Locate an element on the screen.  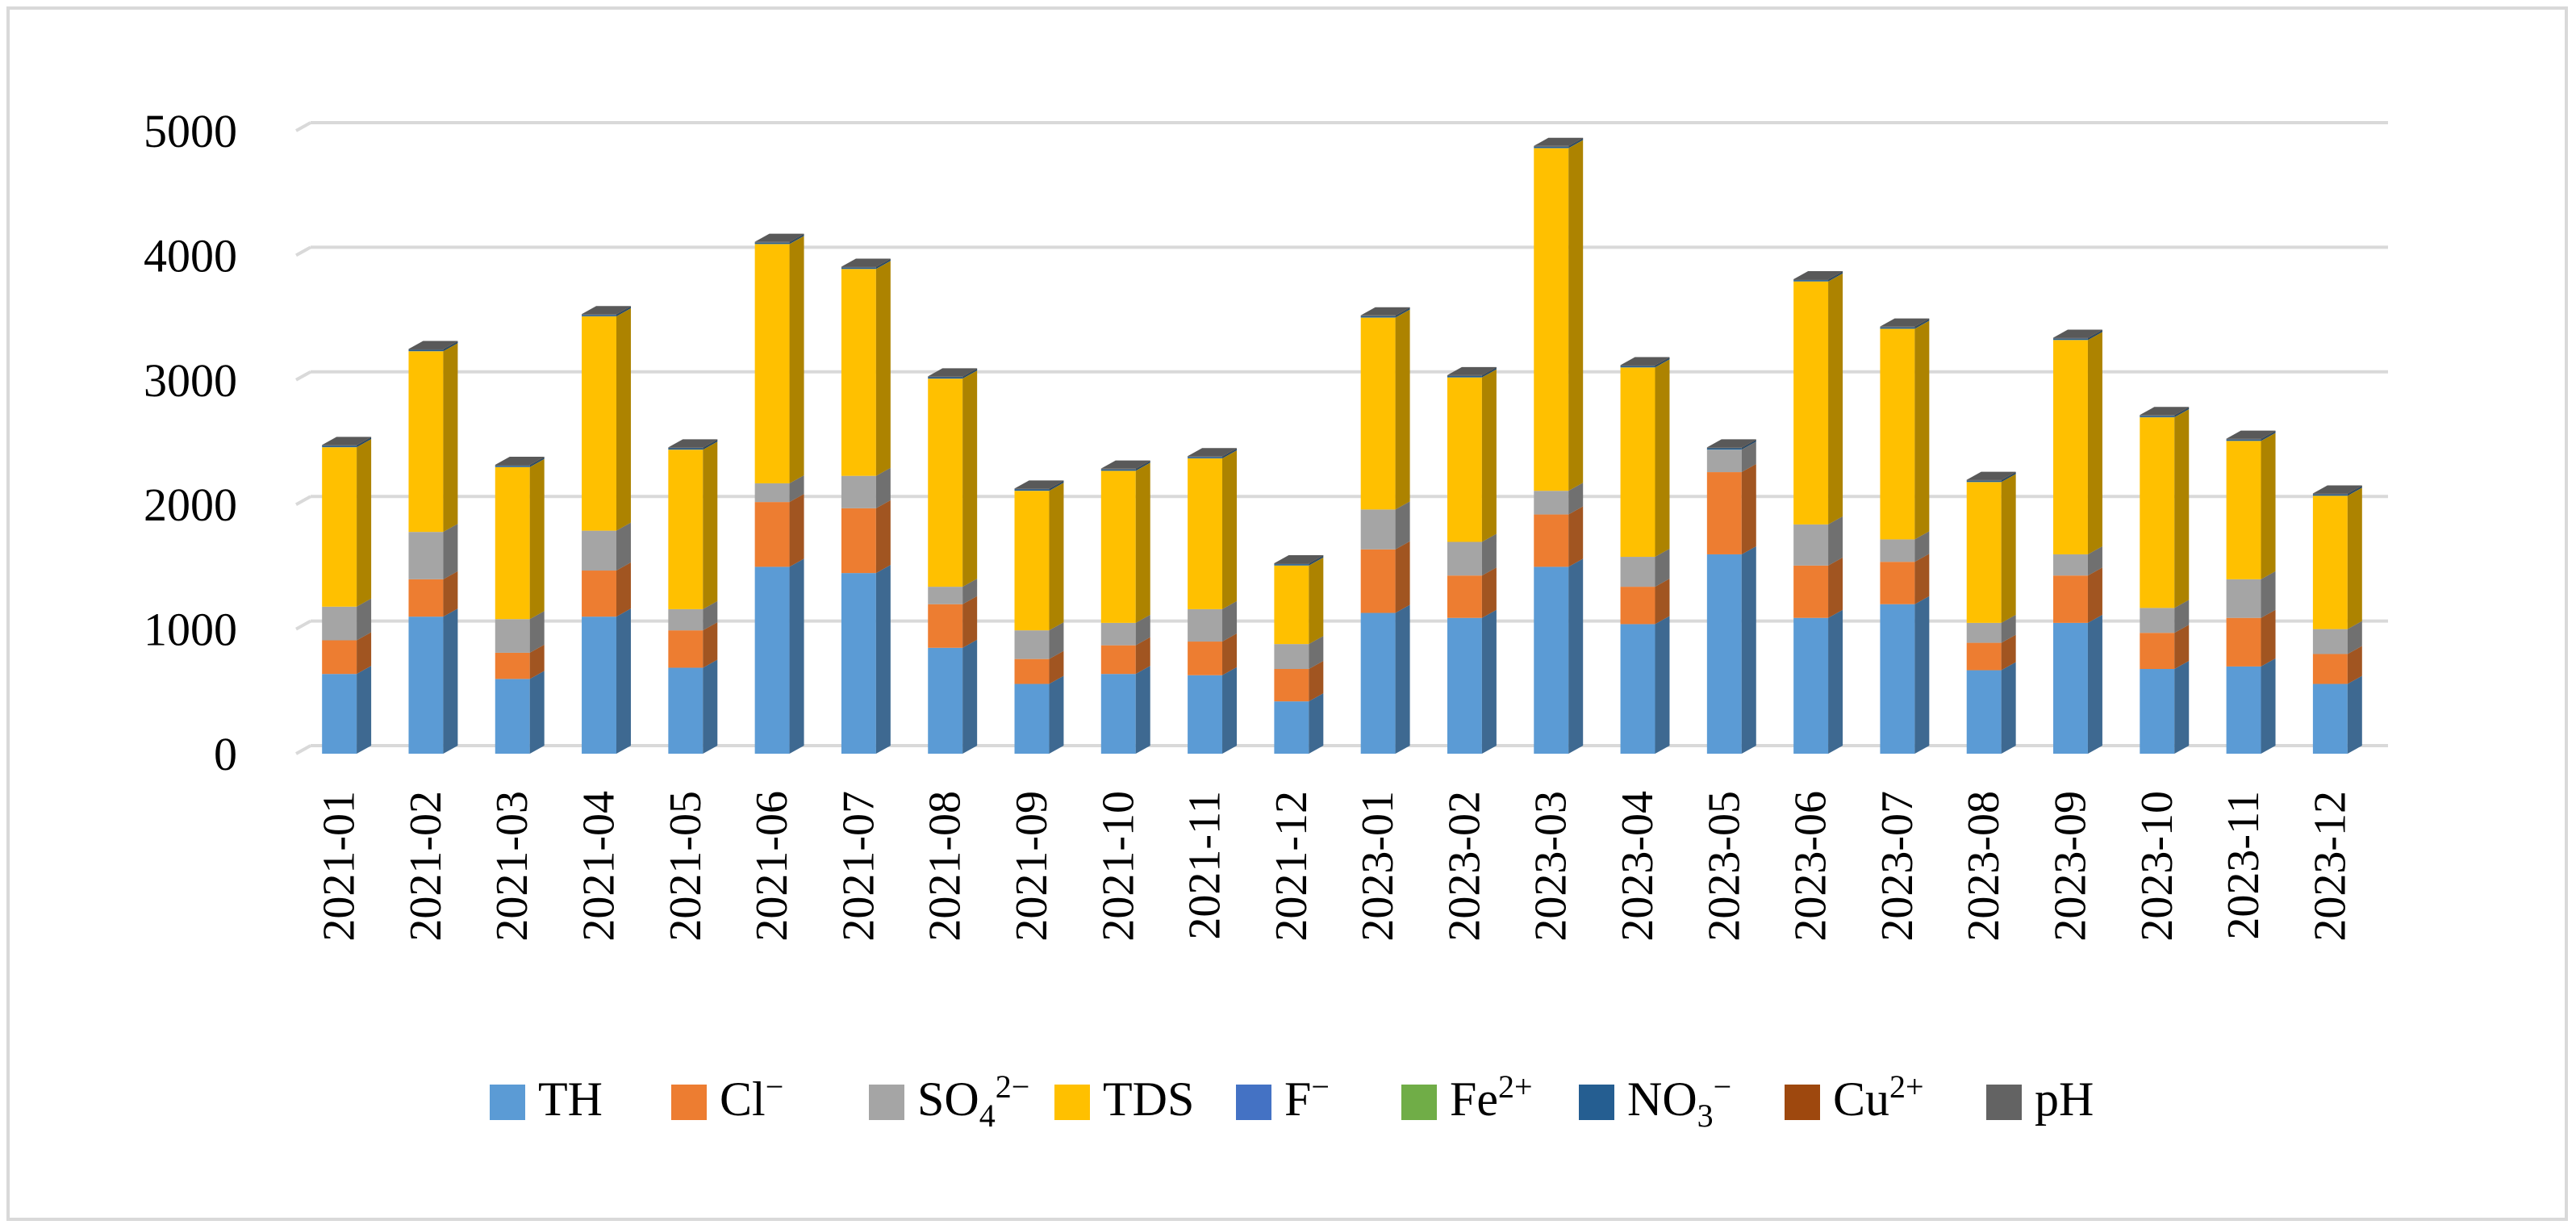
x-tick-label: 2021-06 is located at coordinates (772, 866).